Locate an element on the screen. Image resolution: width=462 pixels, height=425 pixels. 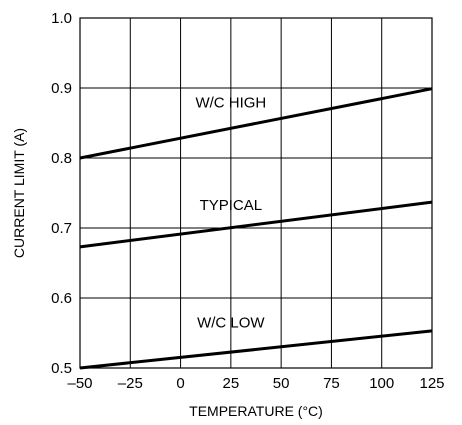
x-tick-label: –25 is located at coordinates (130, 383).